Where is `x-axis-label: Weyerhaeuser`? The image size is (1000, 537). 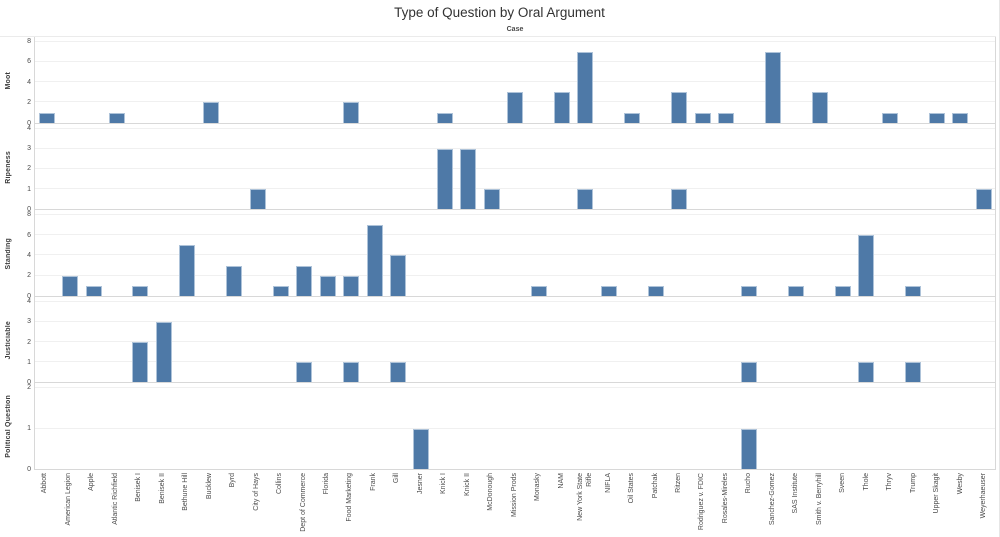
x-axis-label: Weyerhaeuser is located at coordinates (984, 496).